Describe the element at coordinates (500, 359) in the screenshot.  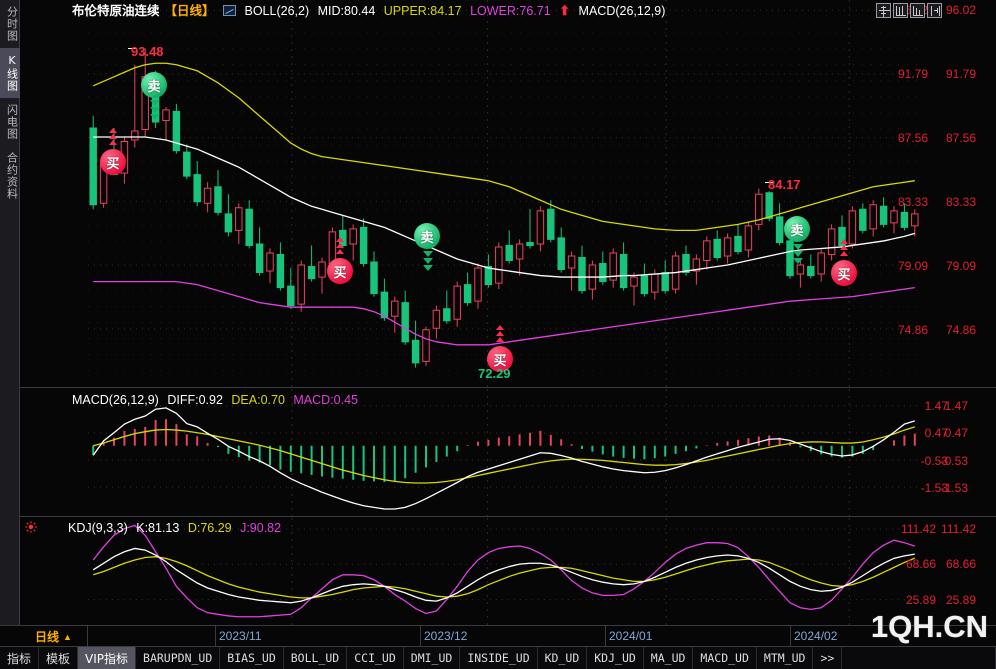
I see `signal-buy-3: 买` at that location.